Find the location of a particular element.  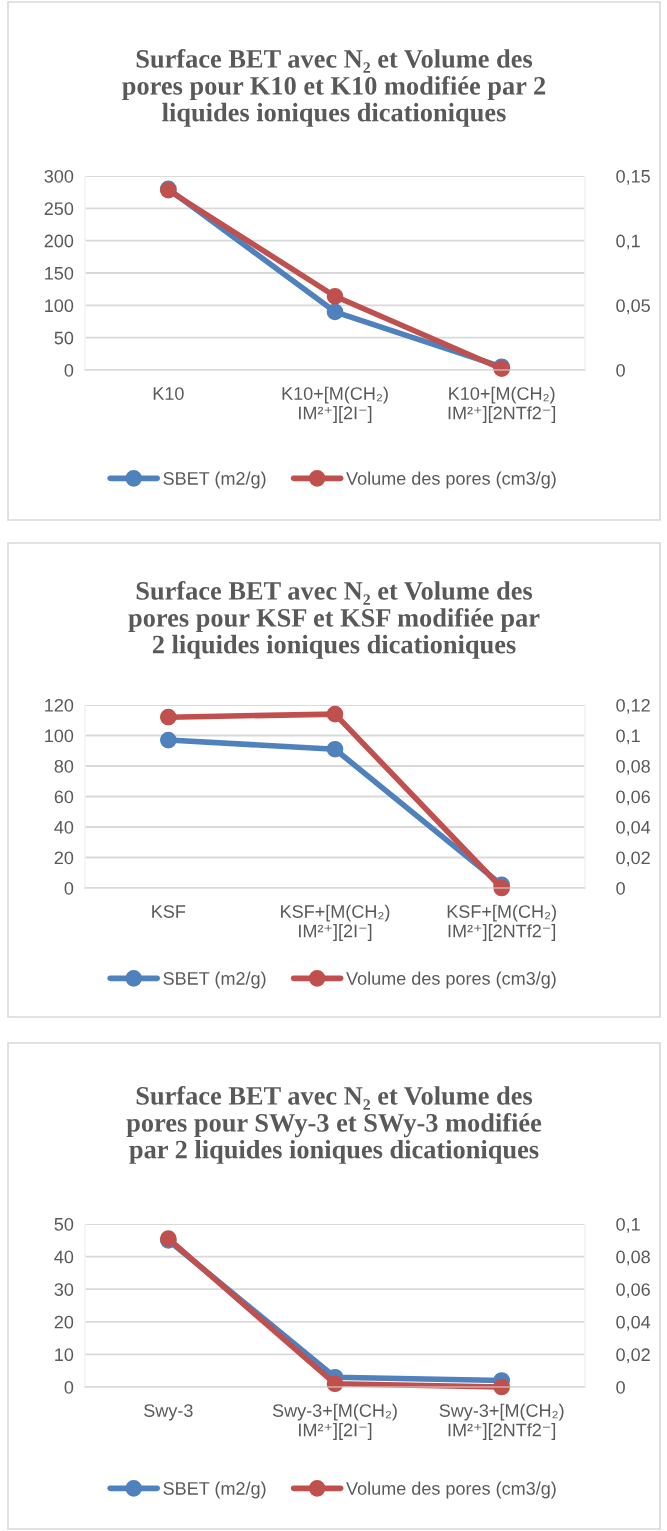

y-tick-label: 120 is located at coordinates (59, 705).